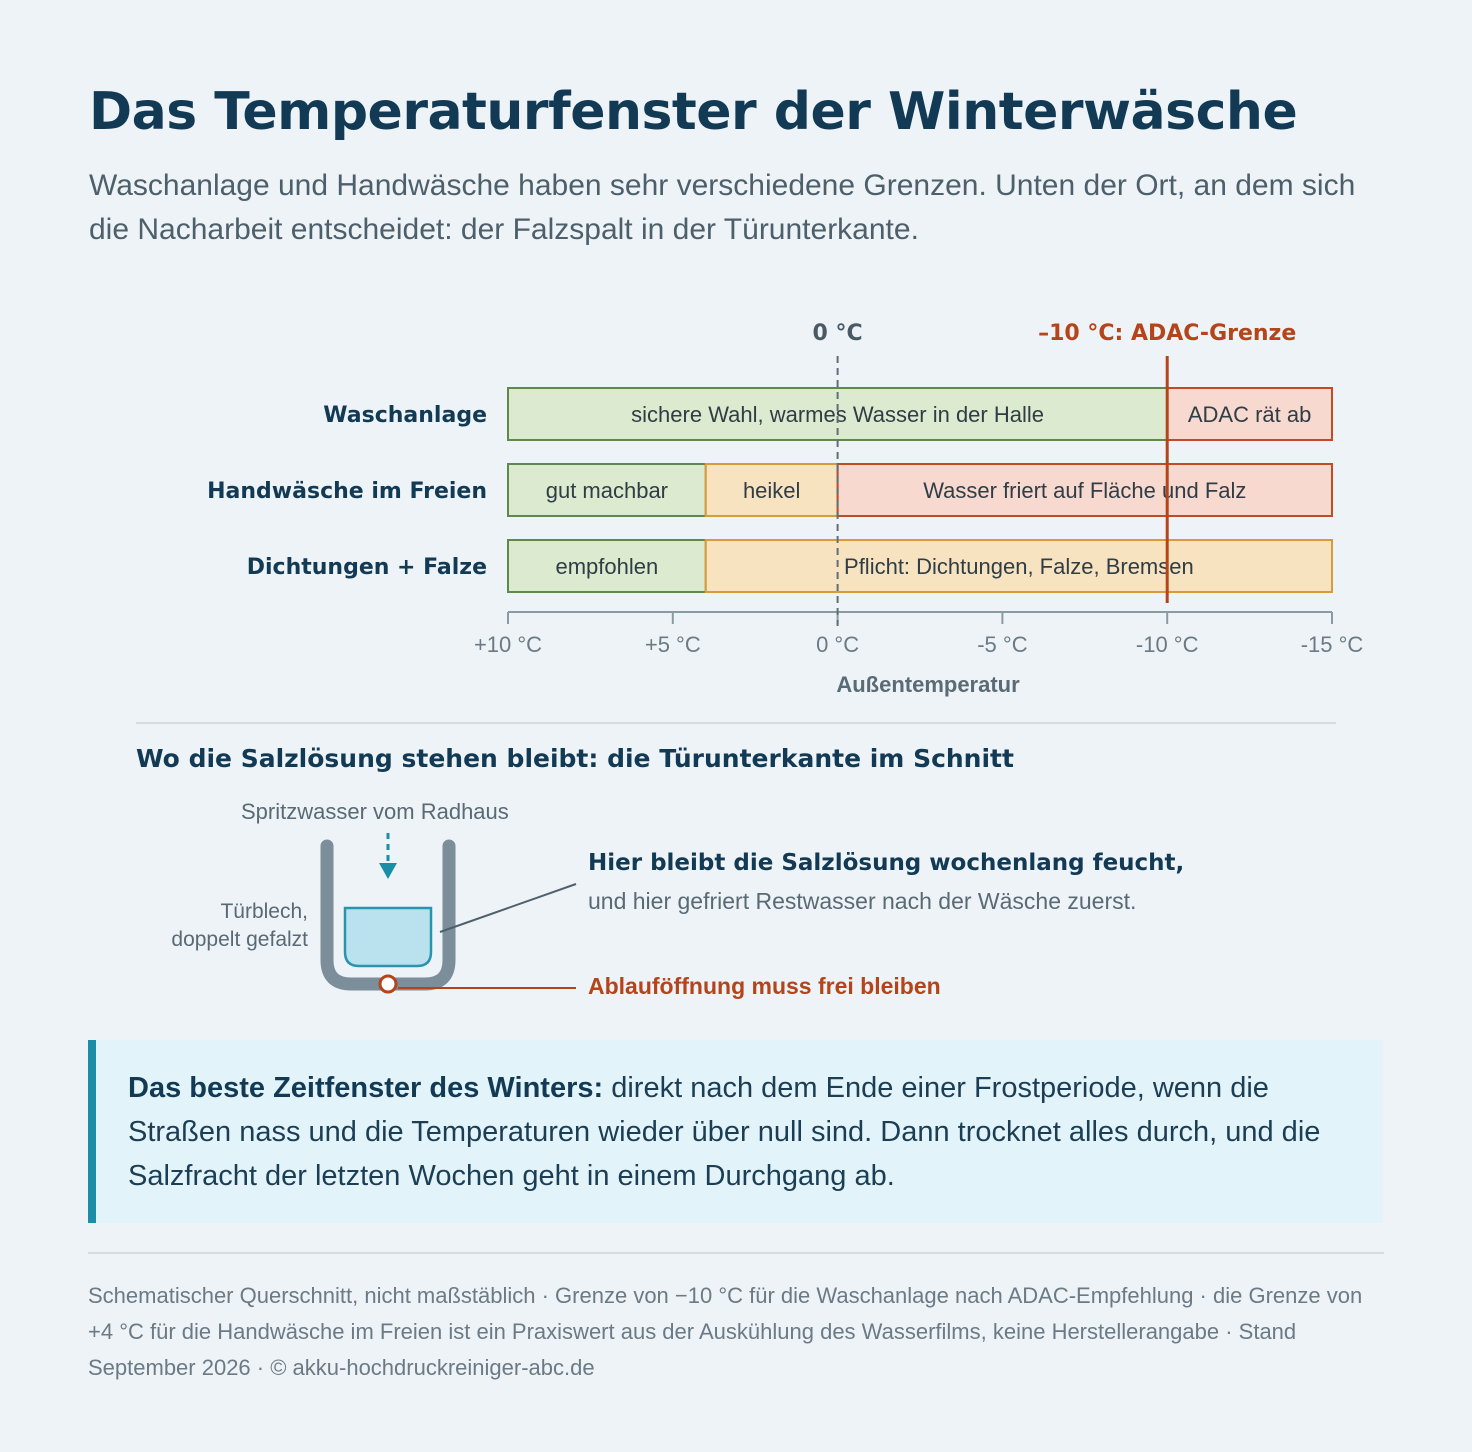  What do you see at coordinates (388, 937) in the screenshot?
I see `salt-solution-pool` at bounding box center [388, 937].